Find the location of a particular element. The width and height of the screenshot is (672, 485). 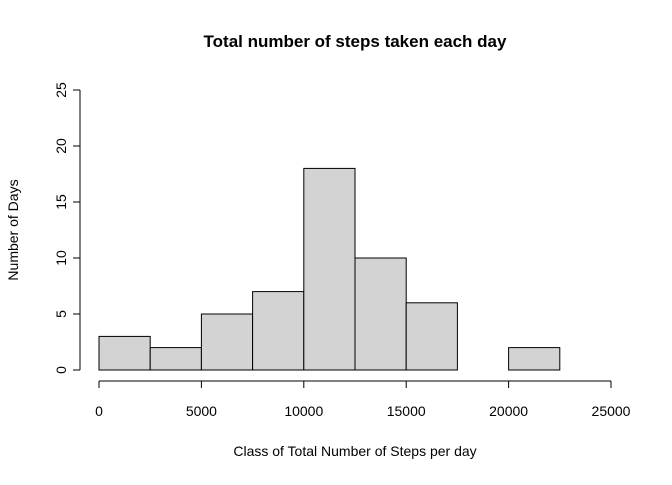

x-tick-label-5: 25000 is located at coordinates (611, 411).